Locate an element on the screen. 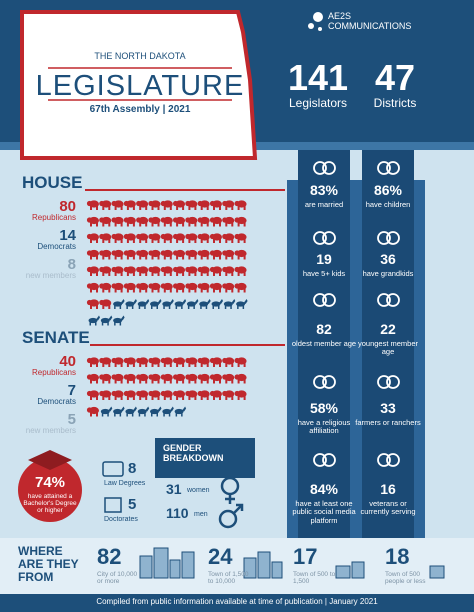  count-label: new members is located at coordinates (50, 275).